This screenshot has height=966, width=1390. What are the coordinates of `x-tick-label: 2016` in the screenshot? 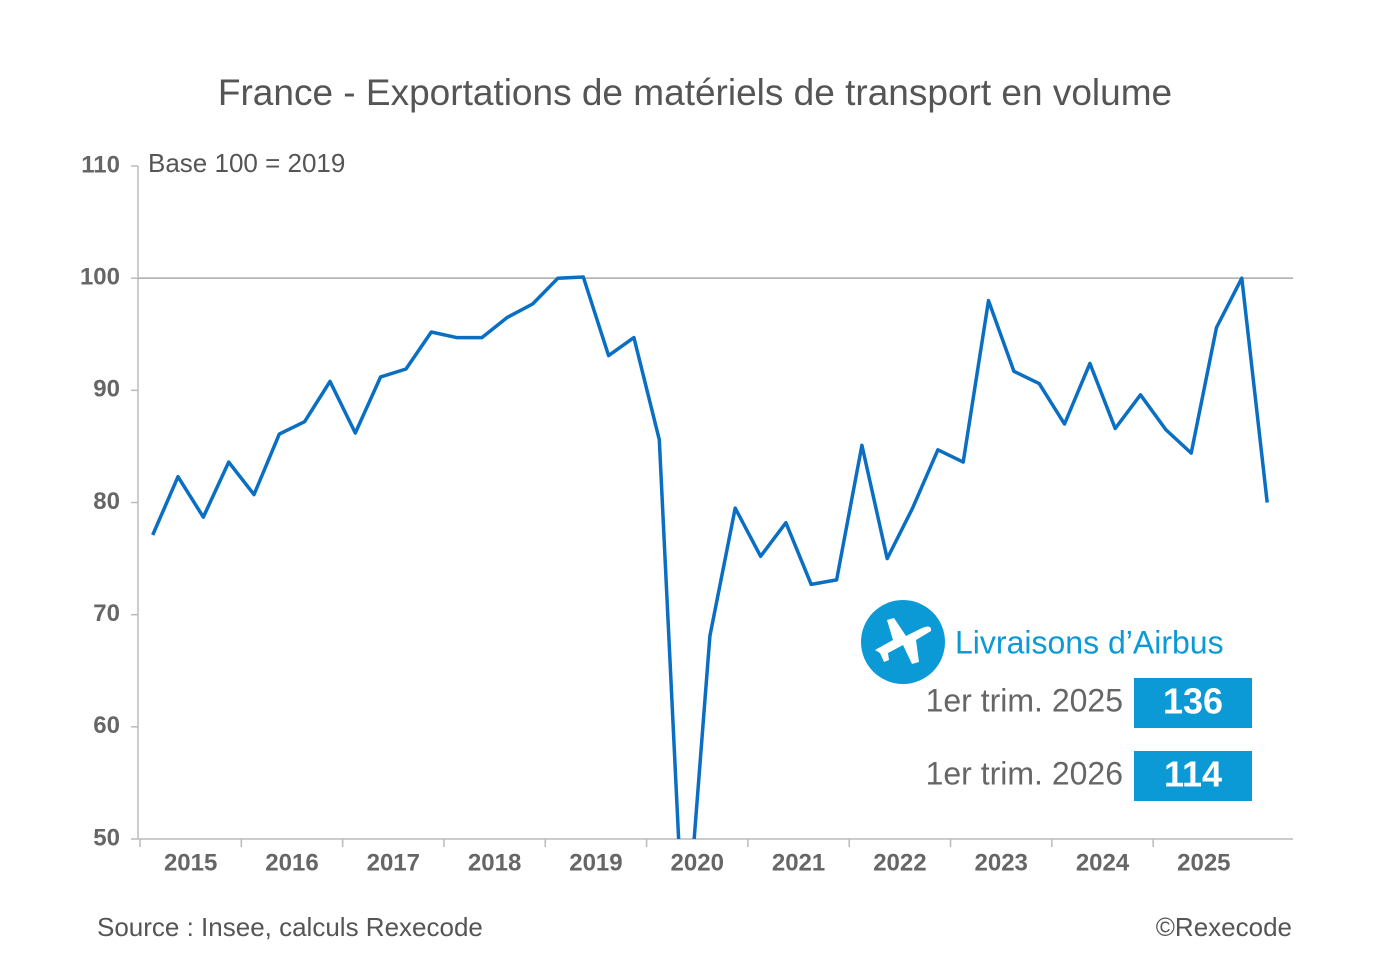 It's located at (291, 862).